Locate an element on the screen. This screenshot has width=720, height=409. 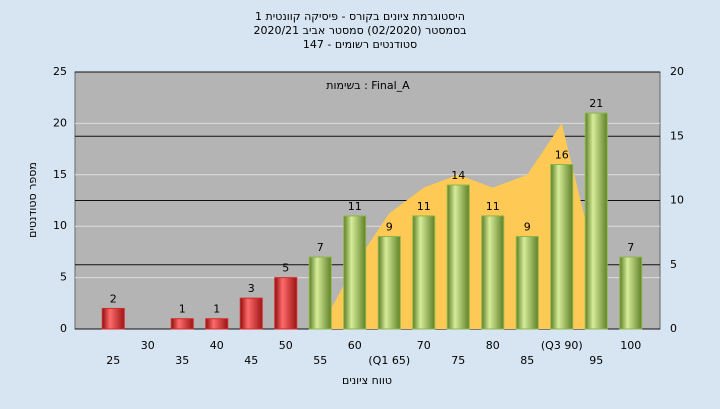
x-tick-label: 95 is located at coordinates (596, 360).